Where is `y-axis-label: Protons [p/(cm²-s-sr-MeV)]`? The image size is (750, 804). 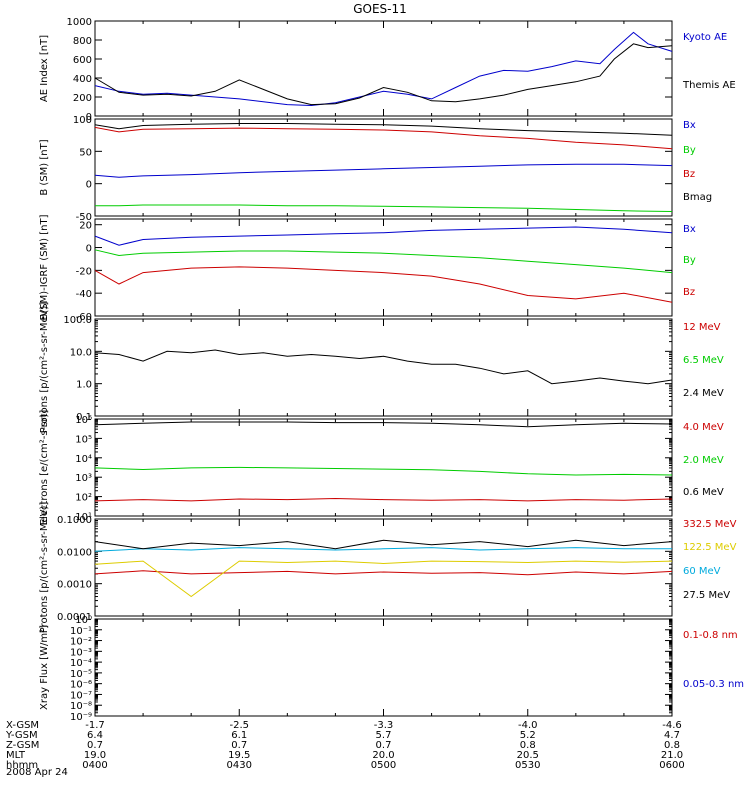 y-axis-label: Protons [p/(cm²-s-sr-MeV)] is located at coordinates (44, 368).